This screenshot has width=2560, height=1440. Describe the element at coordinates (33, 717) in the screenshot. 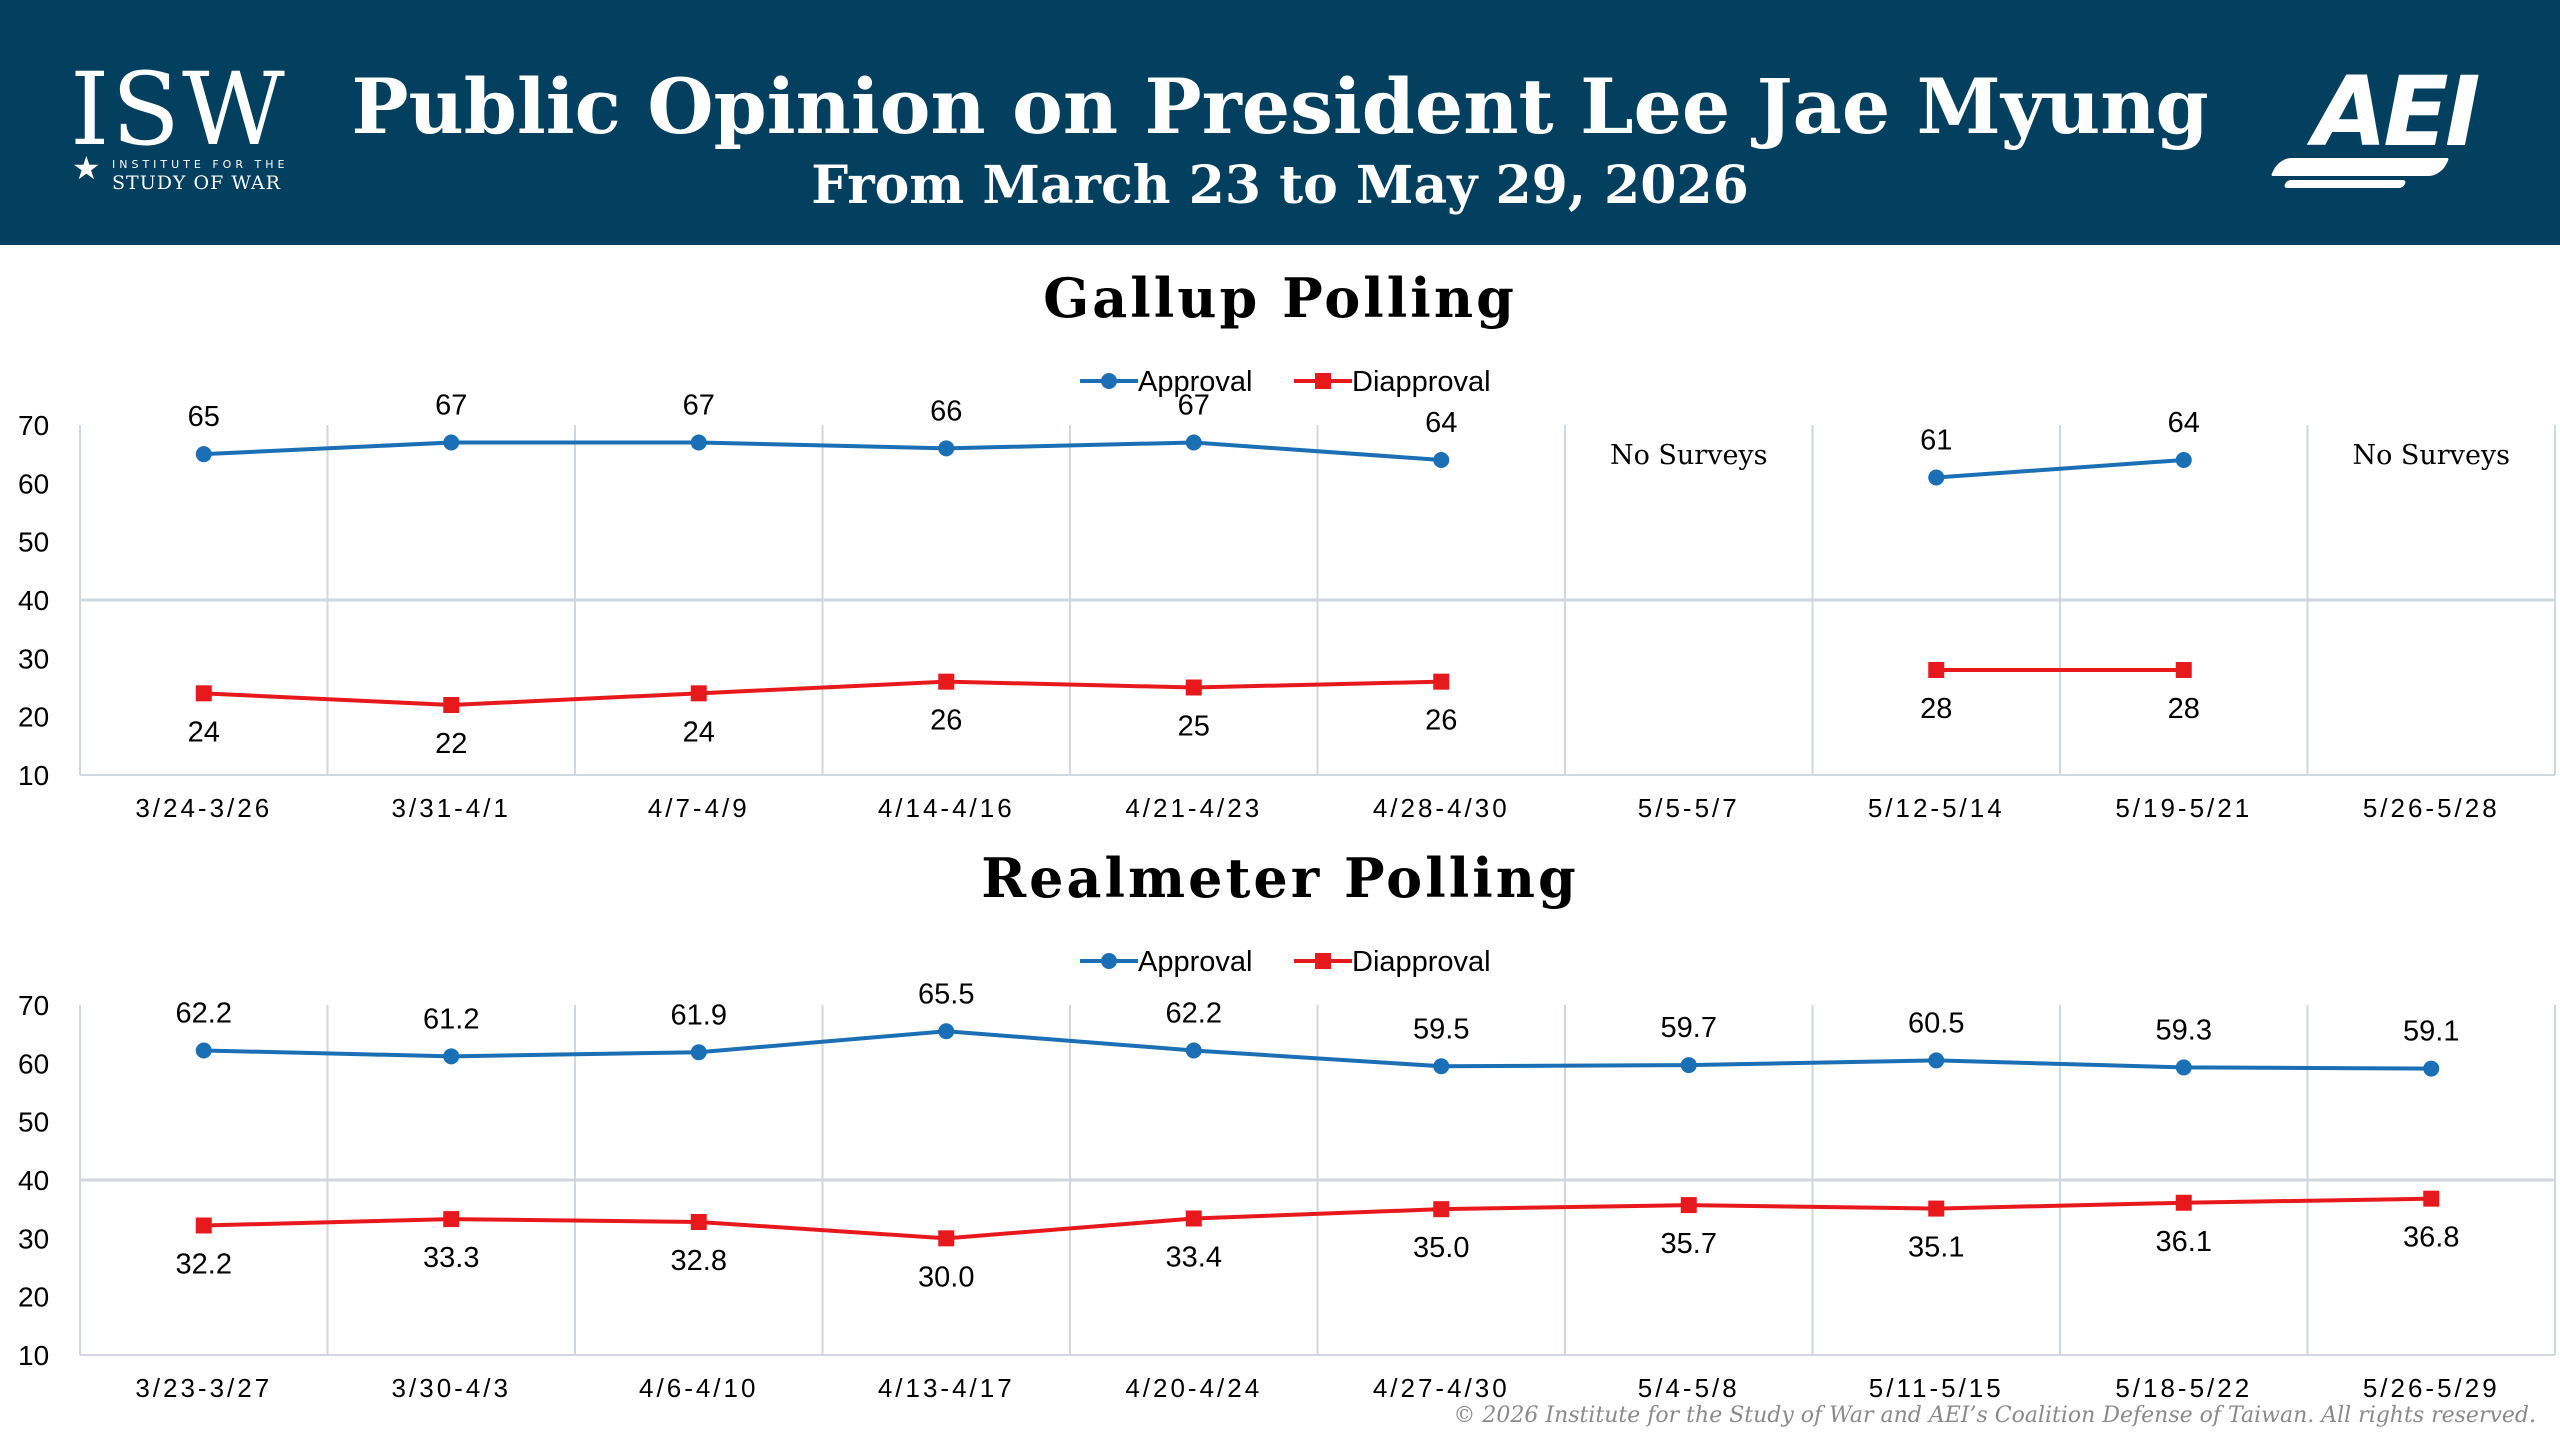

I see `gallup-y-tick-label: 20` at that location.